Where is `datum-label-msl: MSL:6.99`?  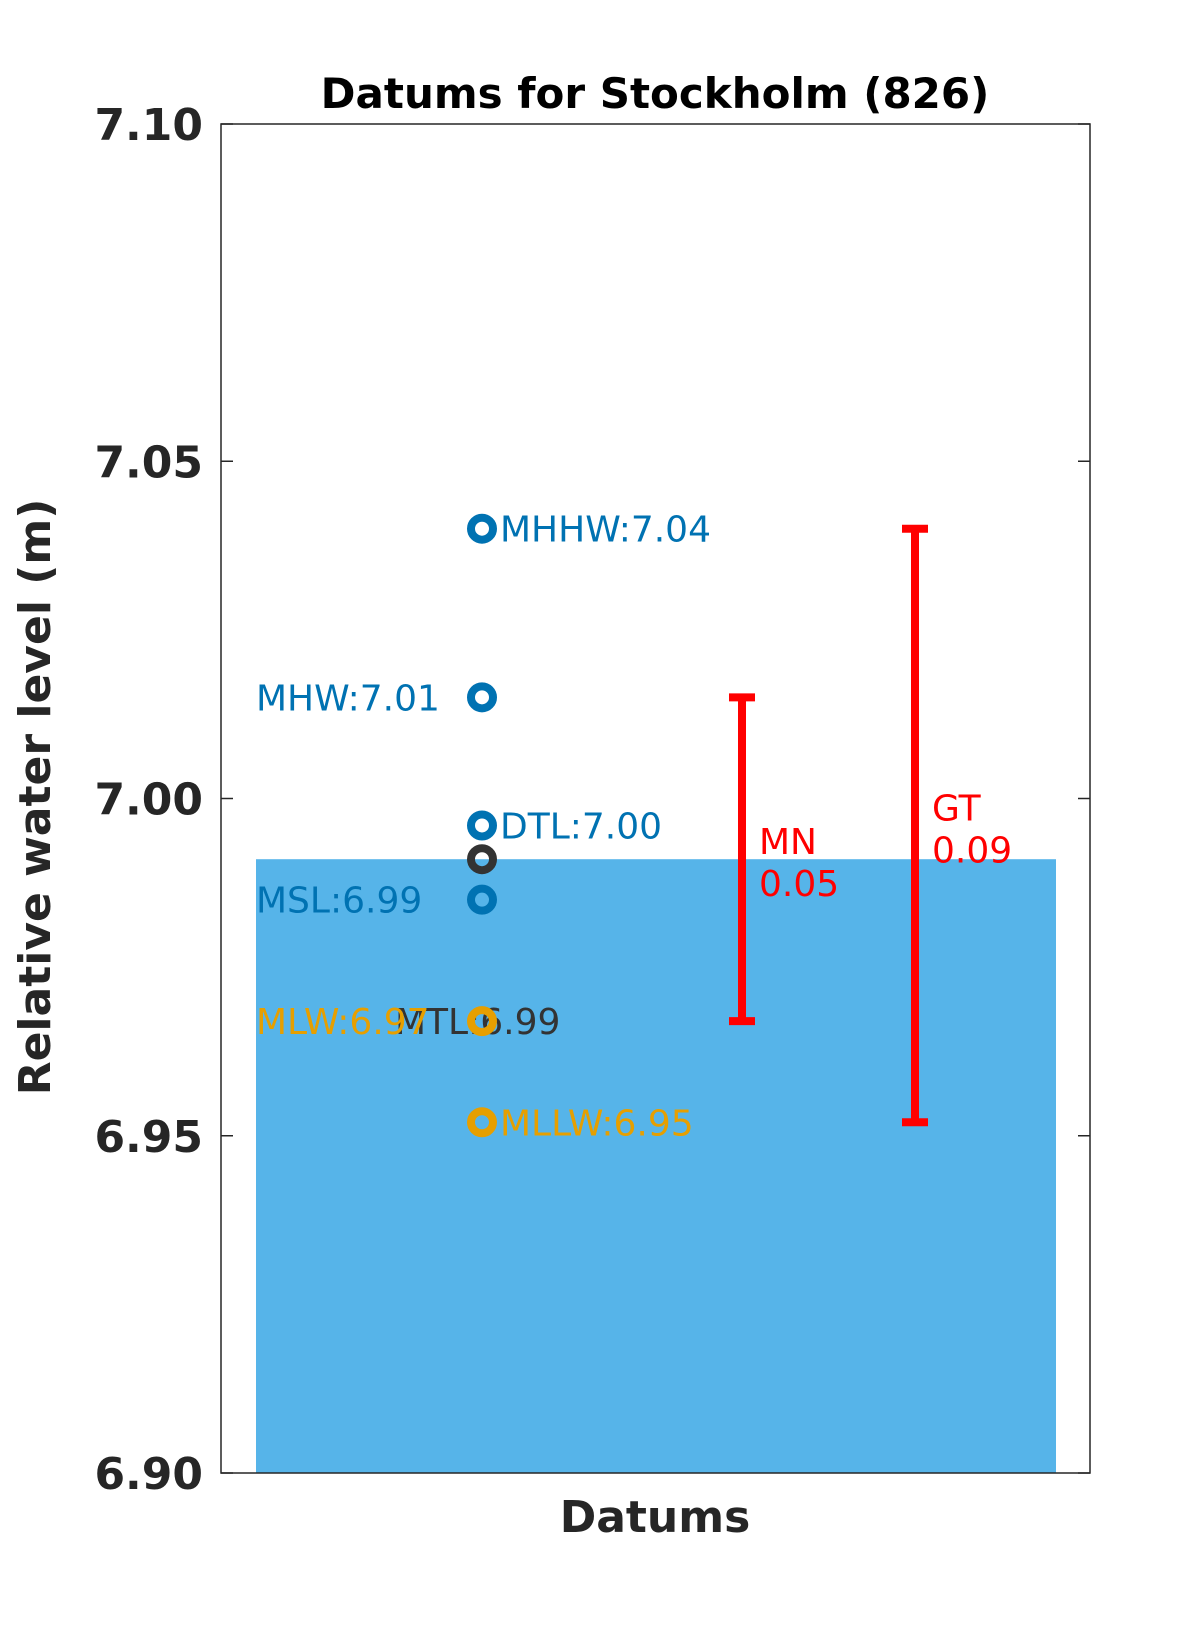 datum-label-msl: MSL:6.99 is located at coordinates (339, 901).